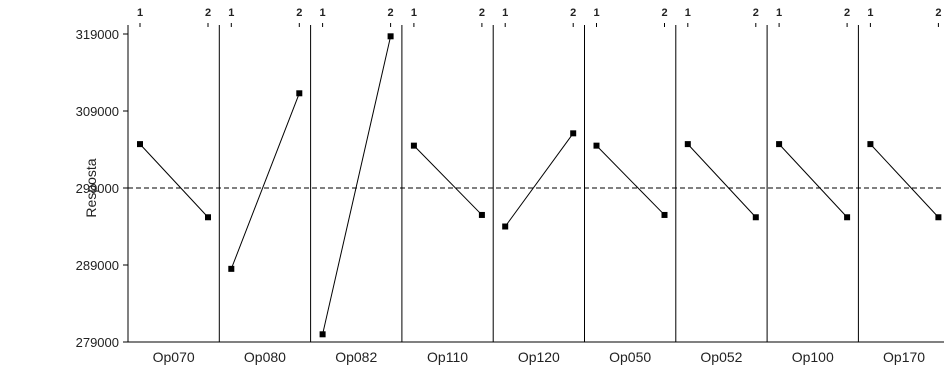 The width and height of the screenshot is (944, 369). What do you see at coordinates (630, 357) in the screenshot?
I see `category-label: Op050` at bounding box center [630, 357].